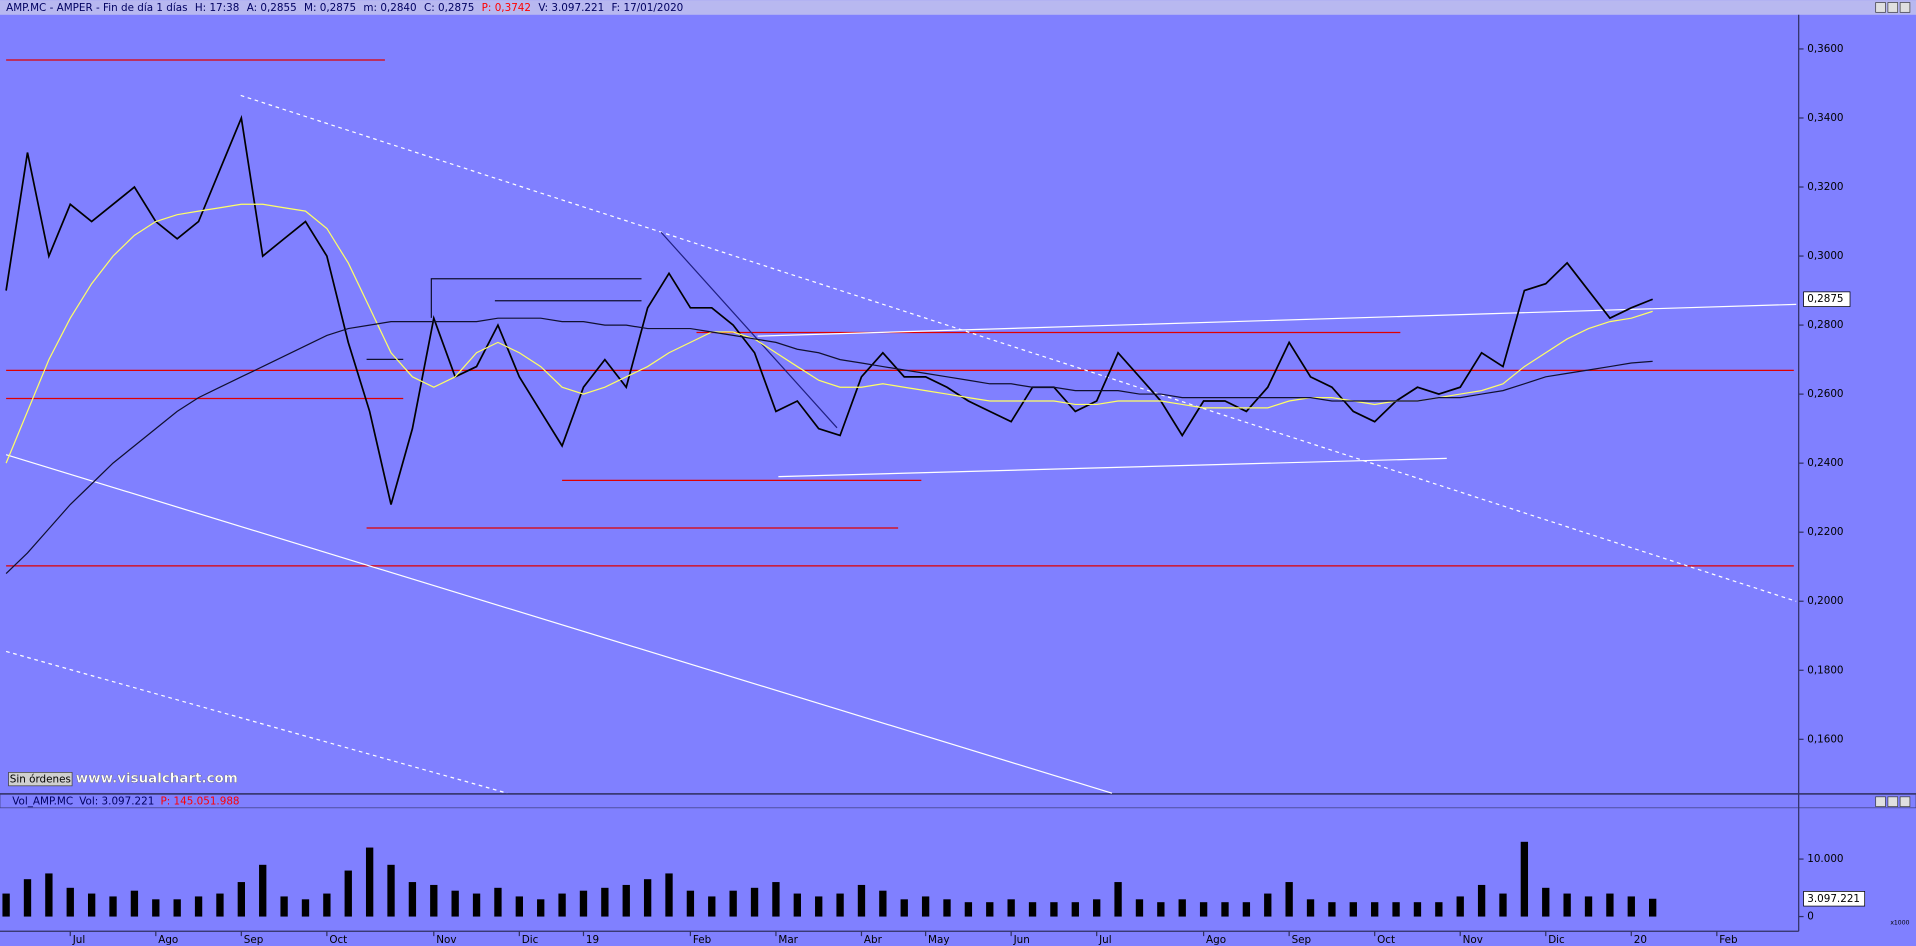  I want to click on y-tick-label: 0,3600, so click(1825, 49).